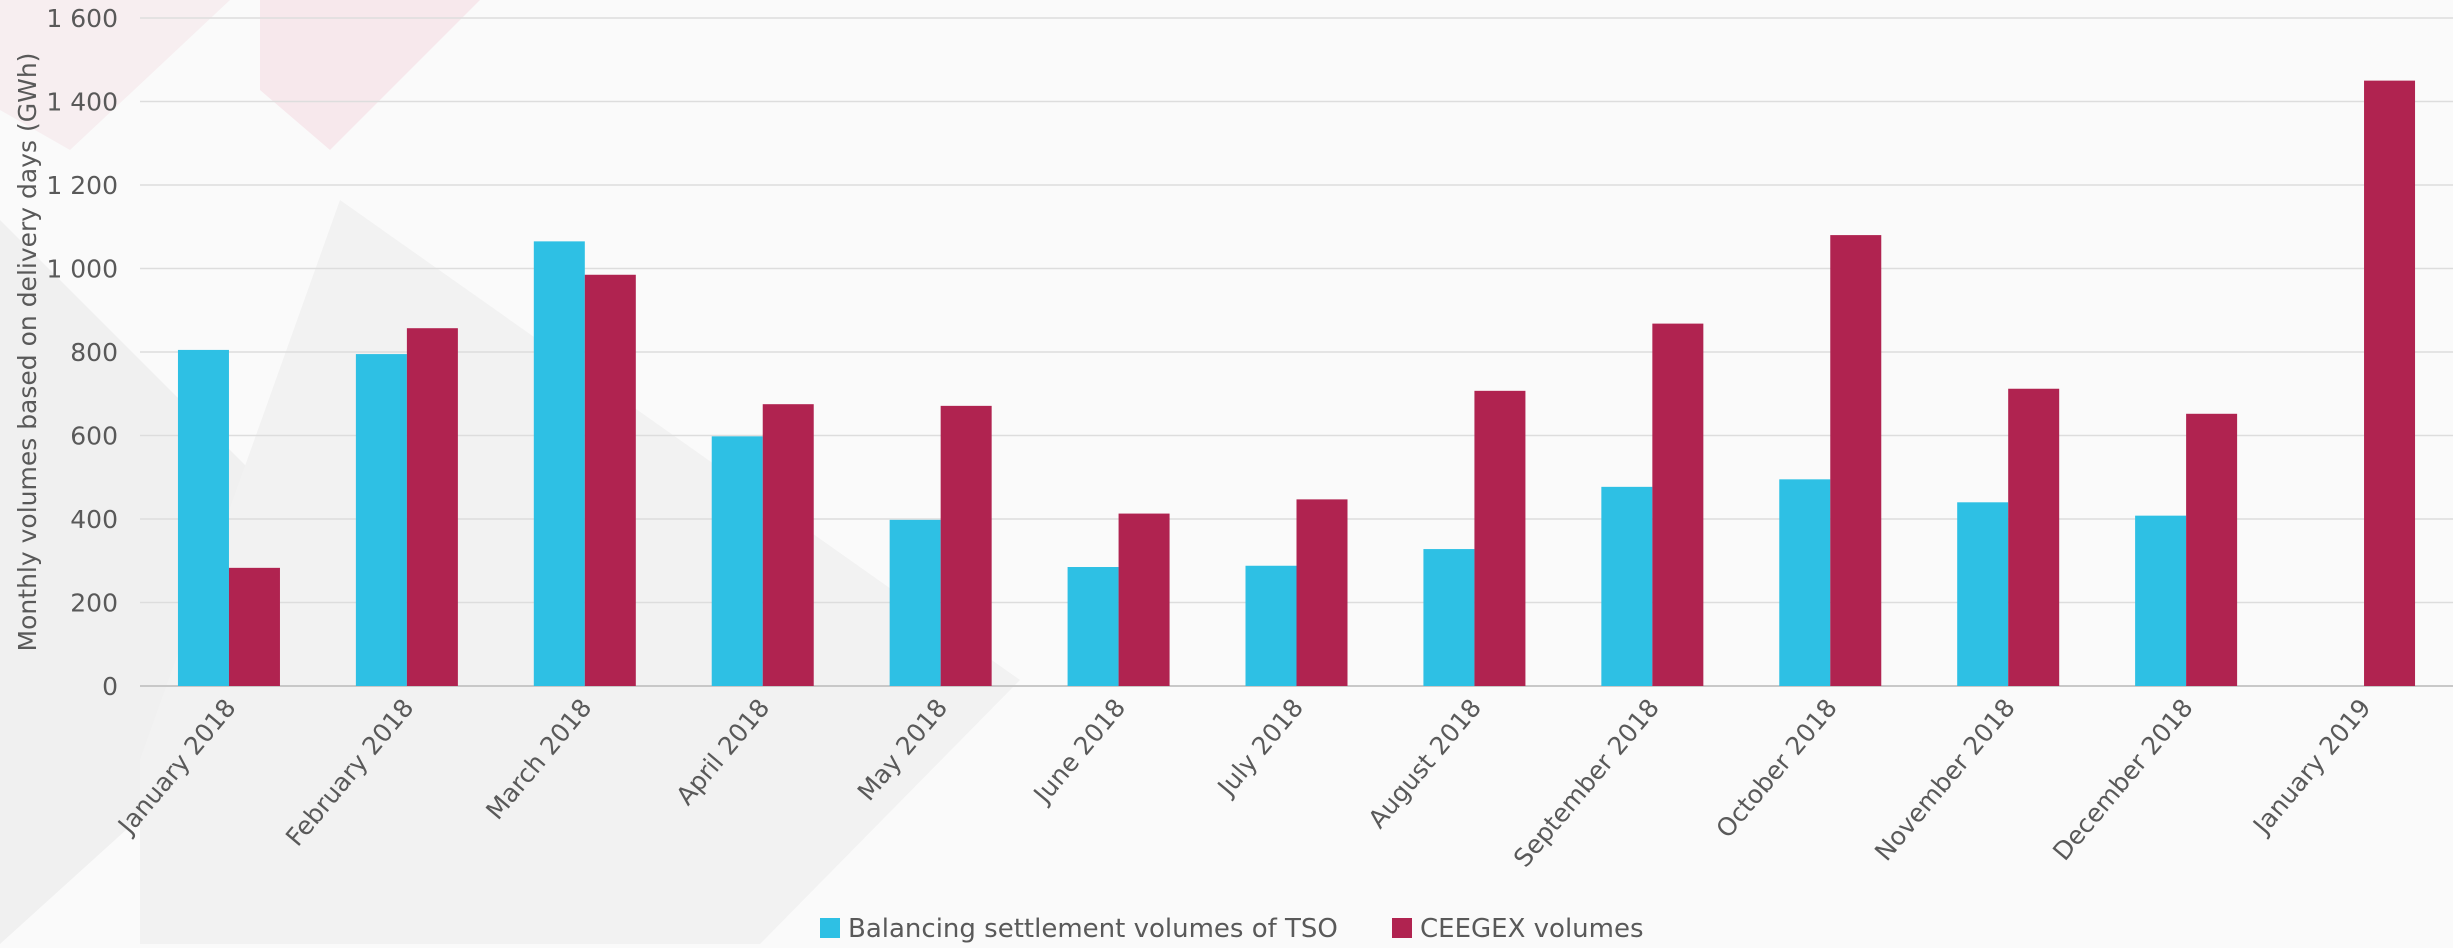 The height and width of the screenshot is (948, 2453). I want to click on x-tick-label: December 2018, so click(2123, 779).